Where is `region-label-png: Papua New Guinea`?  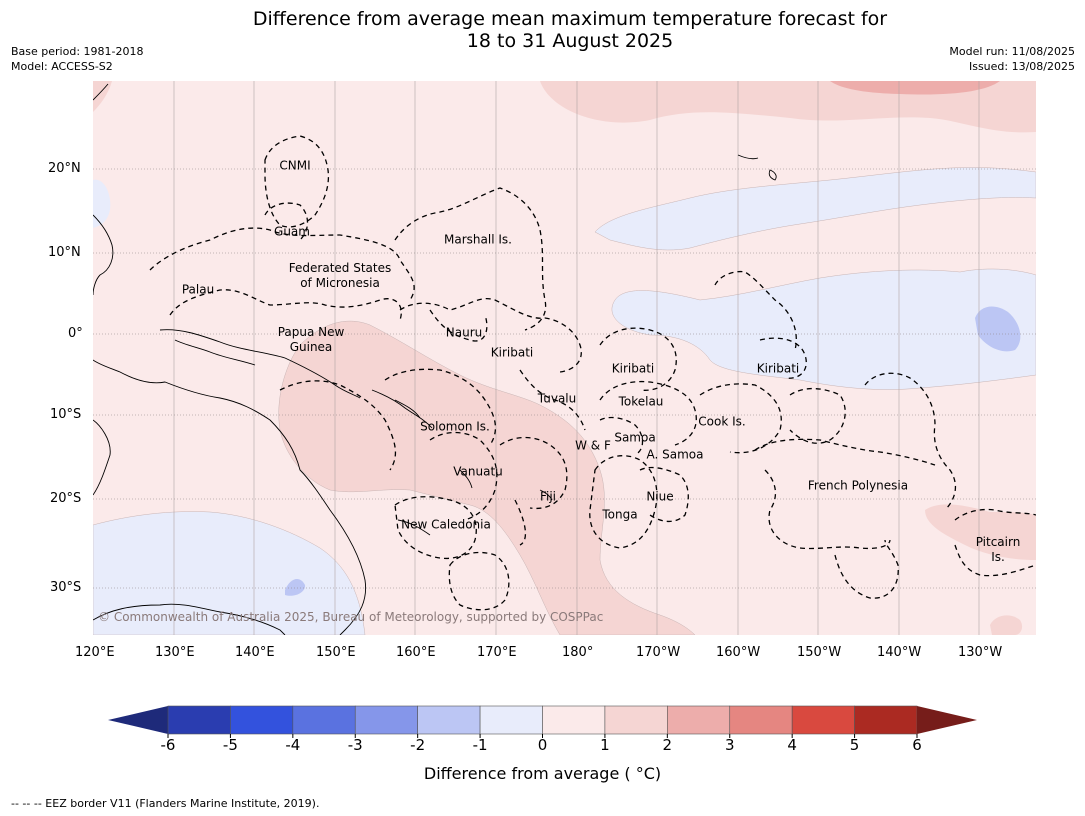
region-label-png: Papua New Guinea is located at coordinates (311, 340).